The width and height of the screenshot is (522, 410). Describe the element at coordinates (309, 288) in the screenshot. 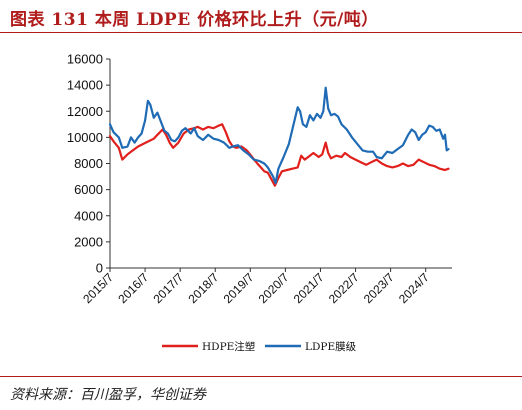

I see `x-tick-label: 2021/7` at that location.